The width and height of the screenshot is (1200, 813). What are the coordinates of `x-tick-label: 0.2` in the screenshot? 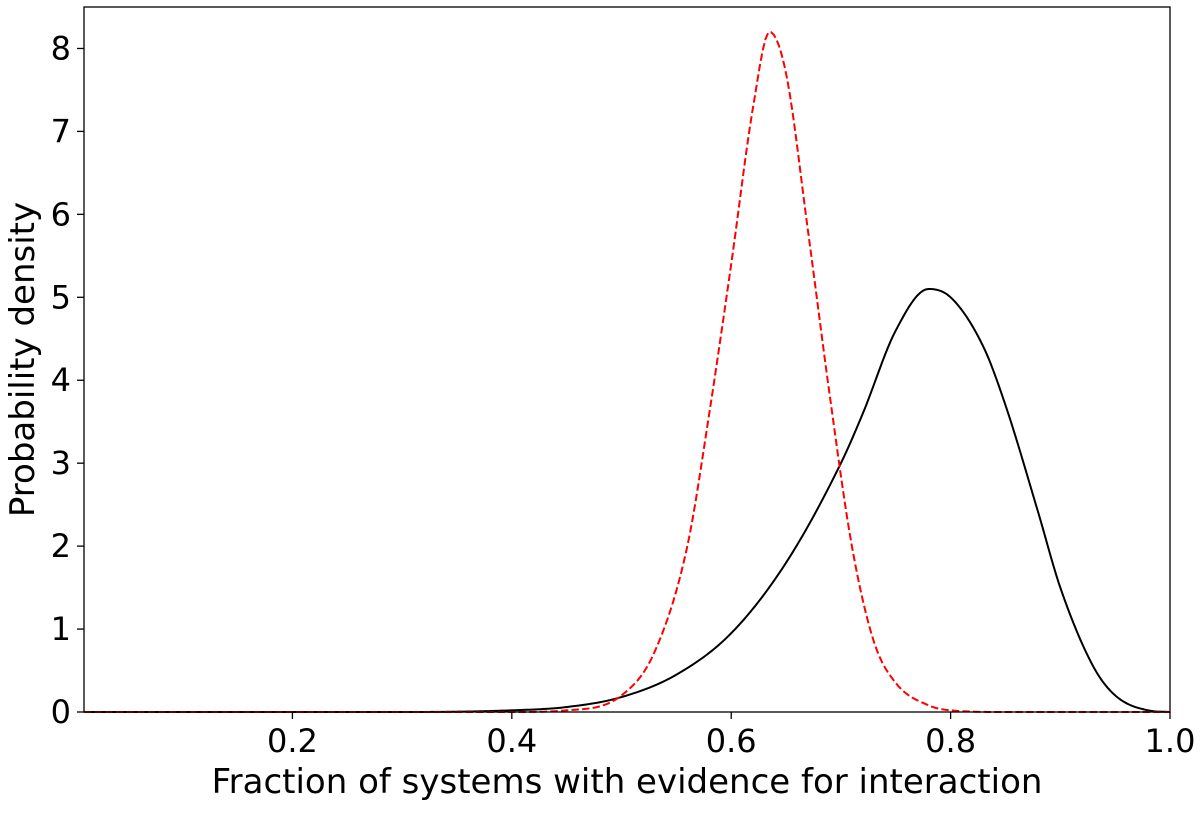 It's located at (292, 741).